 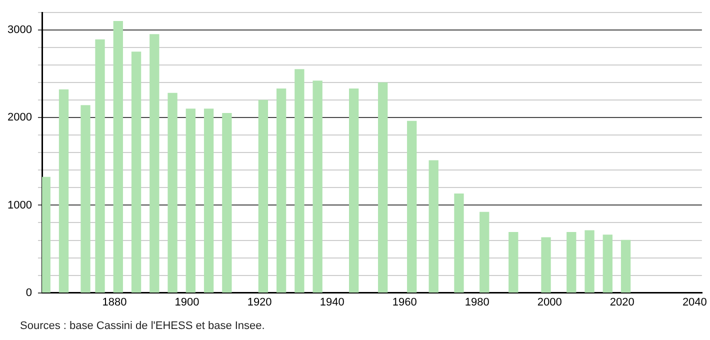 I want to click on x-tick-label: 2040, so click(x=694, y=302).